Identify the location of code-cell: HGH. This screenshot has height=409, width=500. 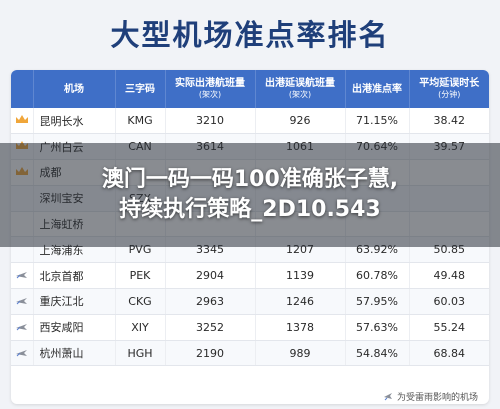
(140, 353).